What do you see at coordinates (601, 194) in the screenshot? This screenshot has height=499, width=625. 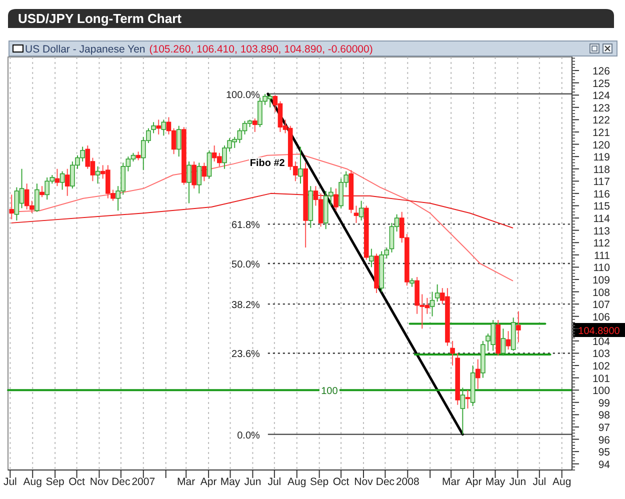 I see `y-tick-label: 116` at bounding box center [601, 194].